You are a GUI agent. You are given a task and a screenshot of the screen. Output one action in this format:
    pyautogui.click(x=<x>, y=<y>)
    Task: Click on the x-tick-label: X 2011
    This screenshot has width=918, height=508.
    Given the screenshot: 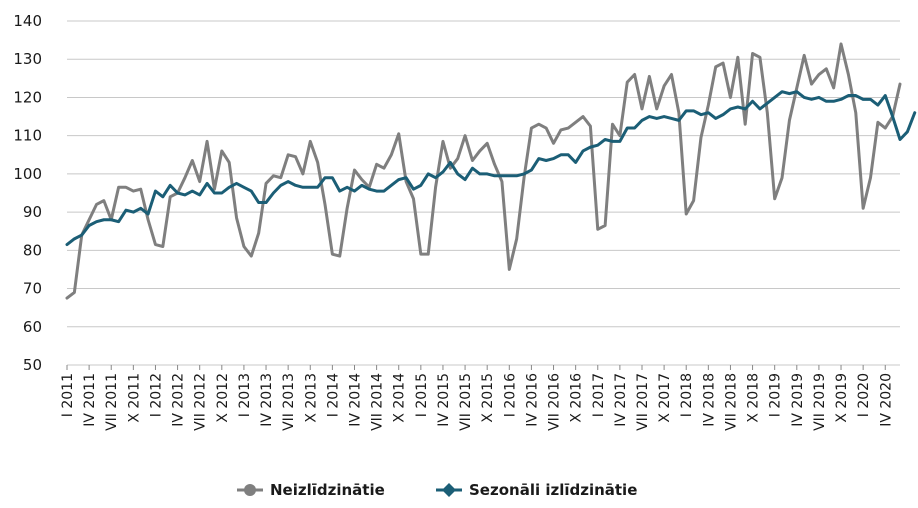 What is the action you would take?
    pyautogui.click(x=134, y=398)
    